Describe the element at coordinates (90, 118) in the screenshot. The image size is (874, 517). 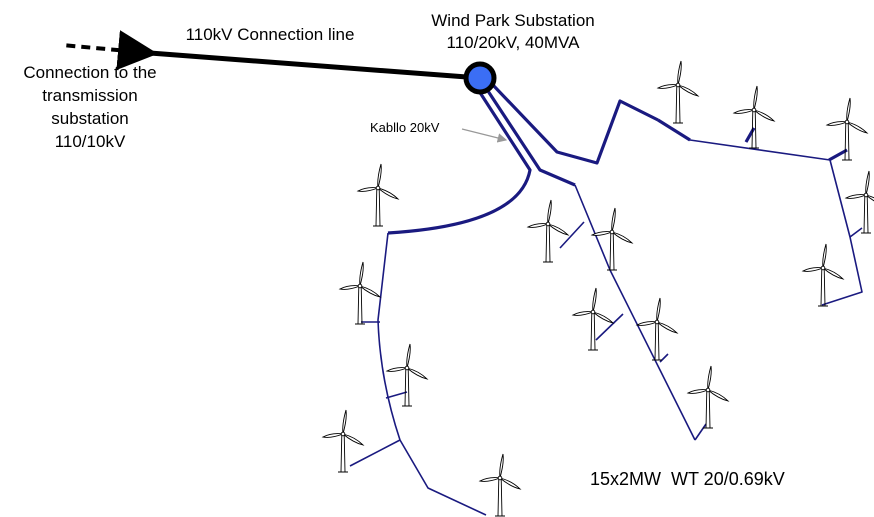
I see `transmission-label: substation` at that location.